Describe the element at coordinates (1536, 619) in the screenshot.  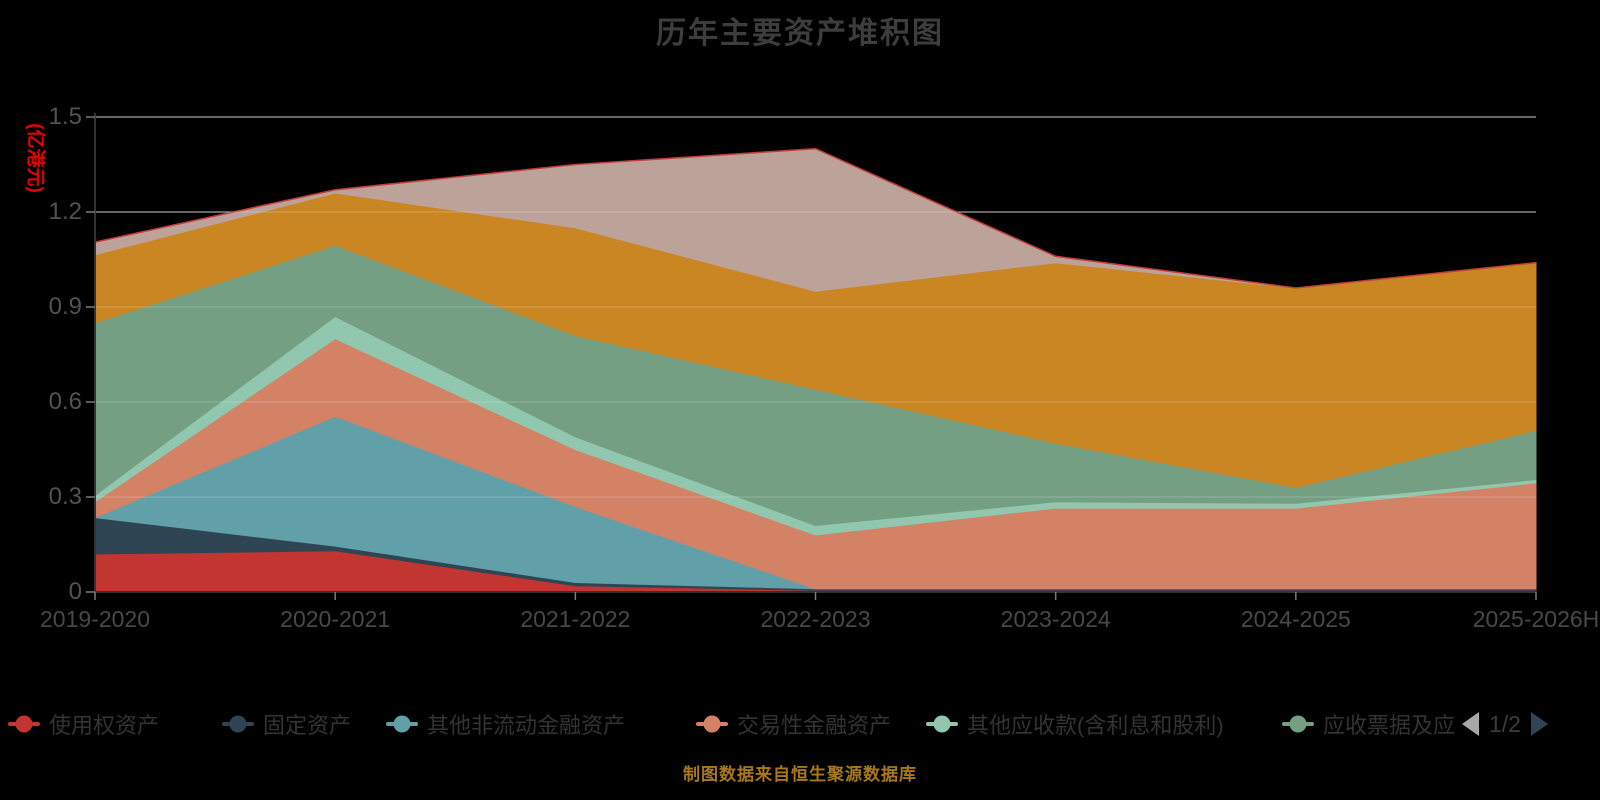
I see `x-axis-label: 2025-2026H` at that location.